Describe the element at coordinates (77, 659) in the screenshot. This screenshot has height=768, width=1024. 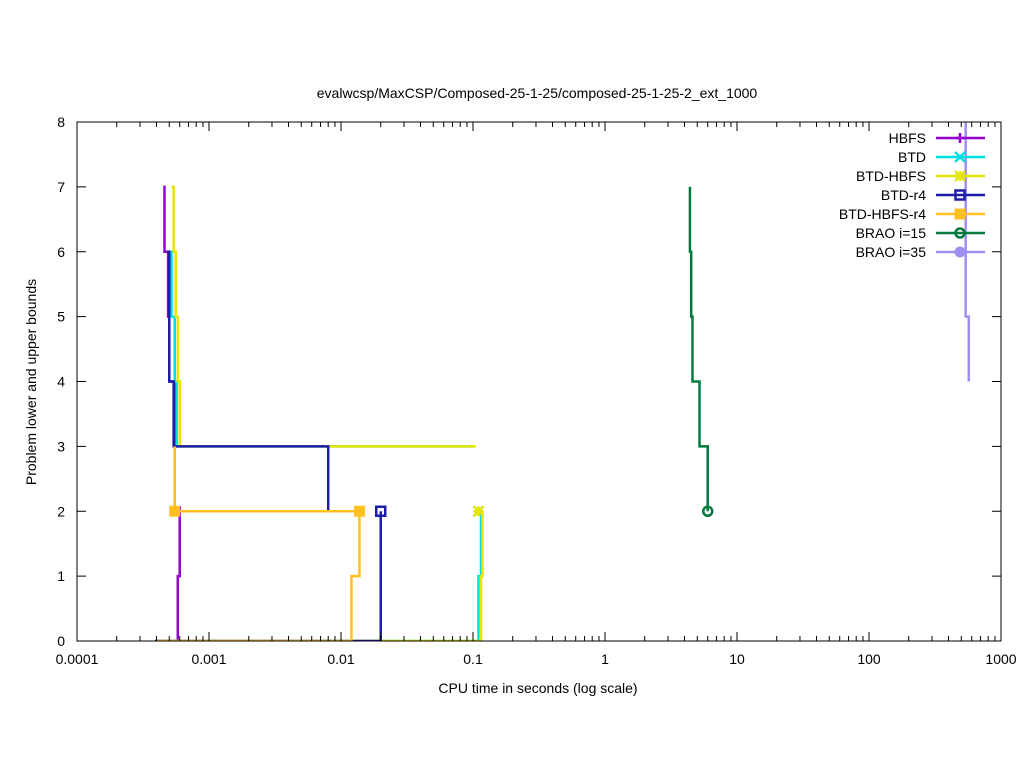
I see `x-tick-label-0: 0.0001` at that location.